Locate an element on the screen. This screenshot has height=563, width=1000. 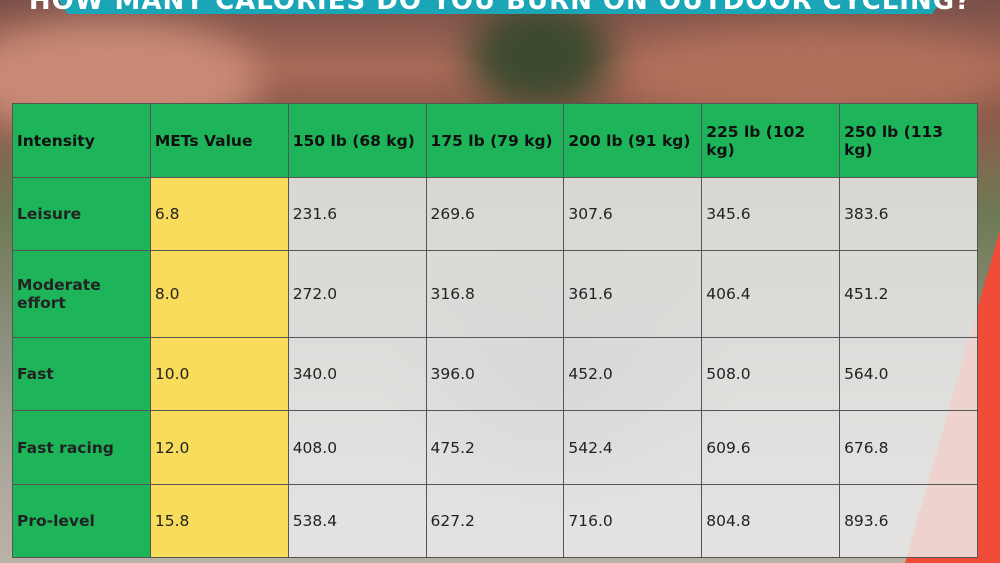
cell: 451.2 is located at coordinates (908, 294).